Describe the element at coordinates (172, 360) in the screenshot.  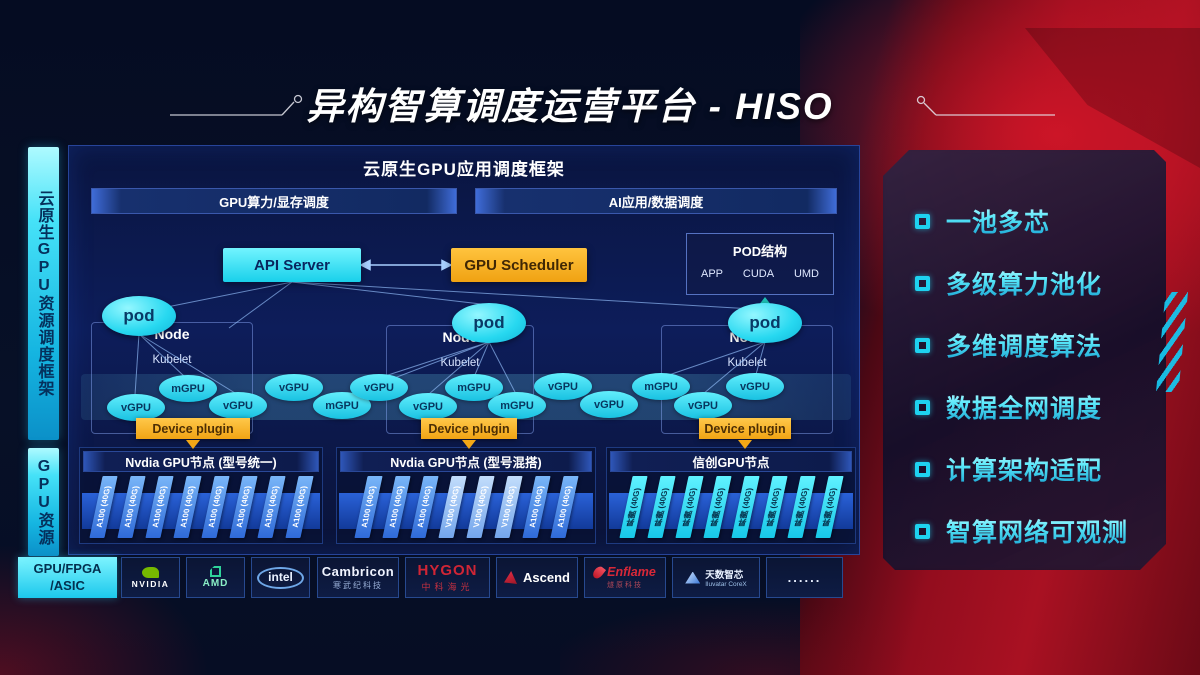
I see `node-1-kubelet: Kubelet` at that location.